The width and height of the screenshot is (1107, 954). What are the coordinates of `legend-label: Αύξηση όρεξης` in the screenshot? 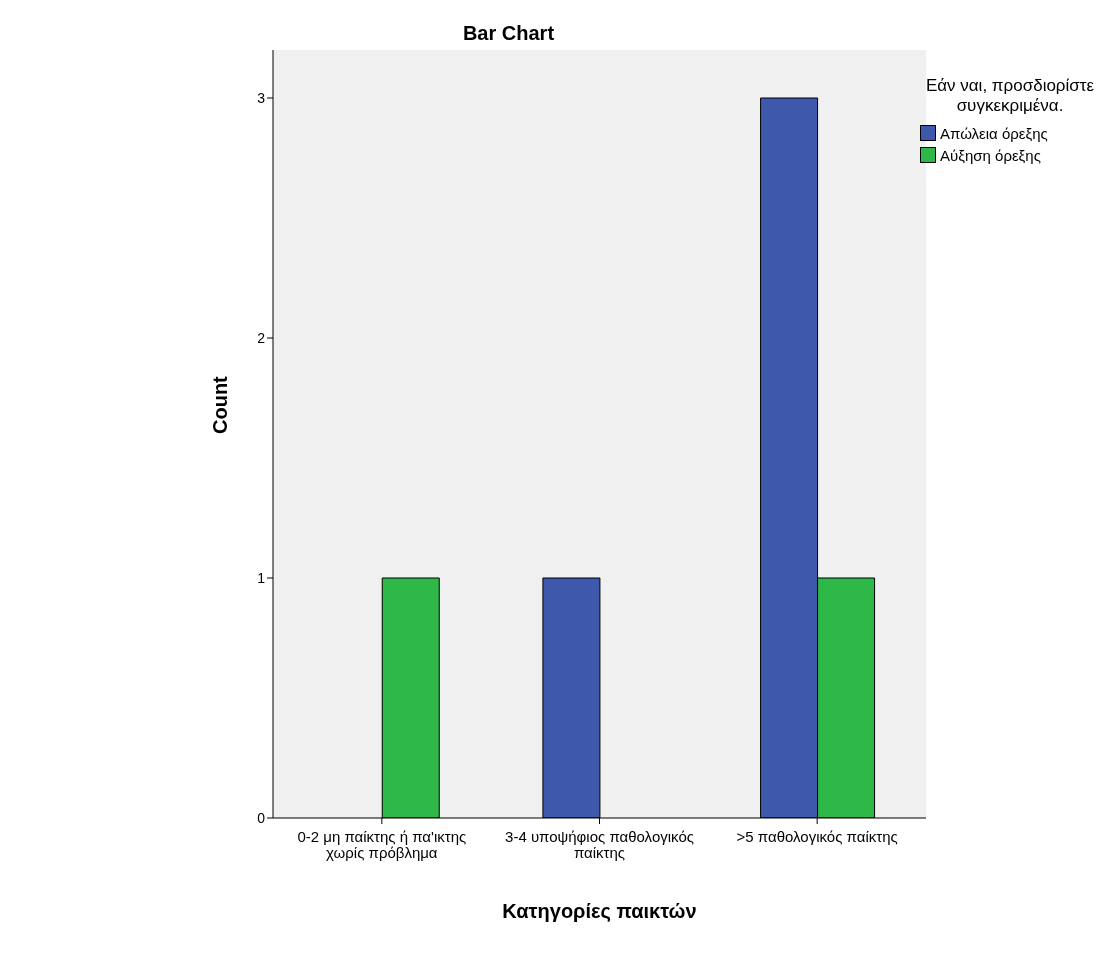 It's located at (990, 155).